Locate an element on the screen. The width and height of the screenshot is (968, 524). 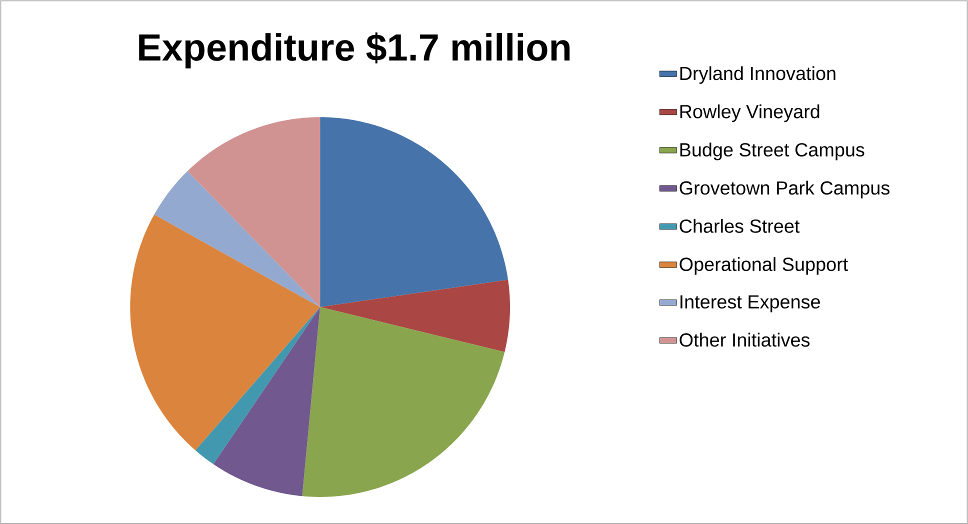
legend-label: Operational Support is located at coordinates (764, 266).